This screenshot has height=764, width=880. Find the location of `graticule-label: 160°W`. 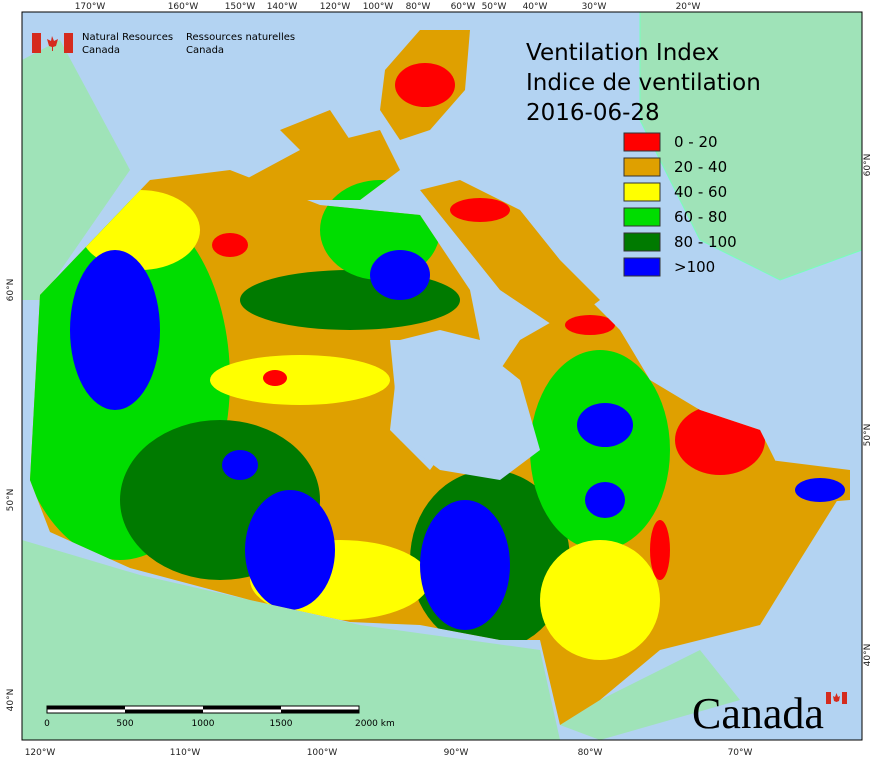

graticule-label: 160°W is located at coordinates (183, 7).